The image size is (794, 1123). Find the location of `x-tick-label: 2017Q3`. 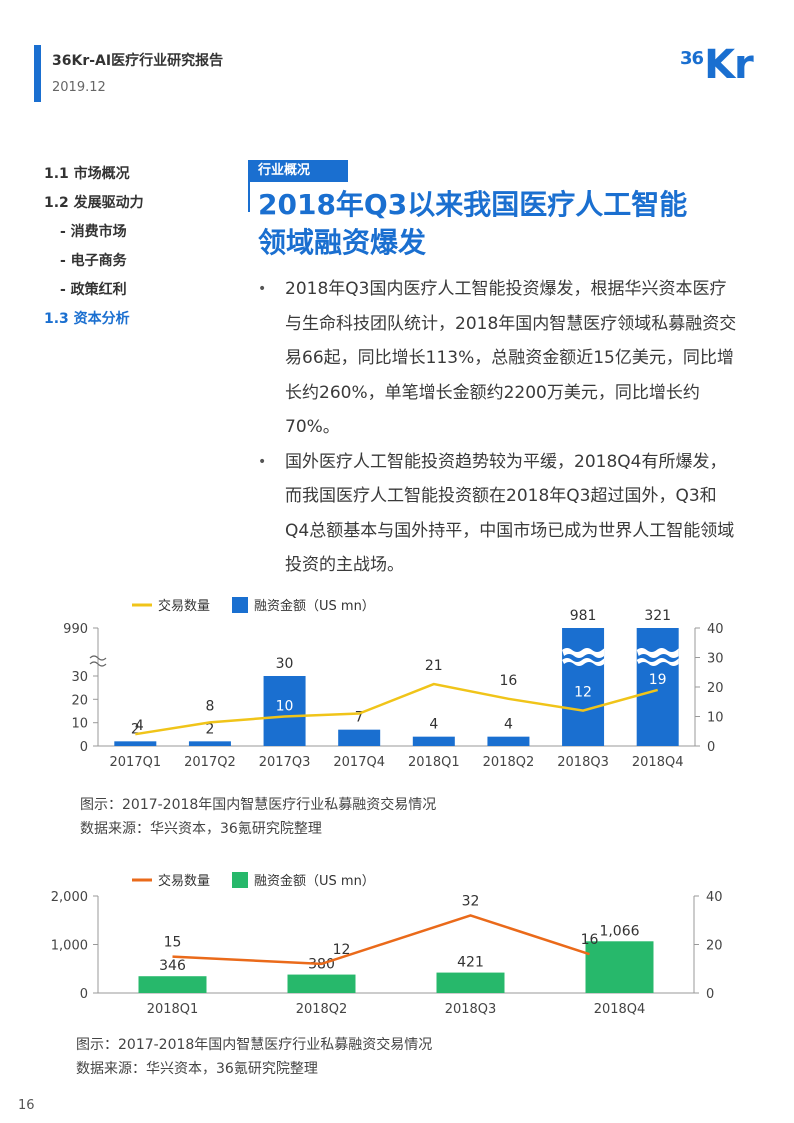

x-tick-label: 2017Q3 is located at coordinates (285, 762).